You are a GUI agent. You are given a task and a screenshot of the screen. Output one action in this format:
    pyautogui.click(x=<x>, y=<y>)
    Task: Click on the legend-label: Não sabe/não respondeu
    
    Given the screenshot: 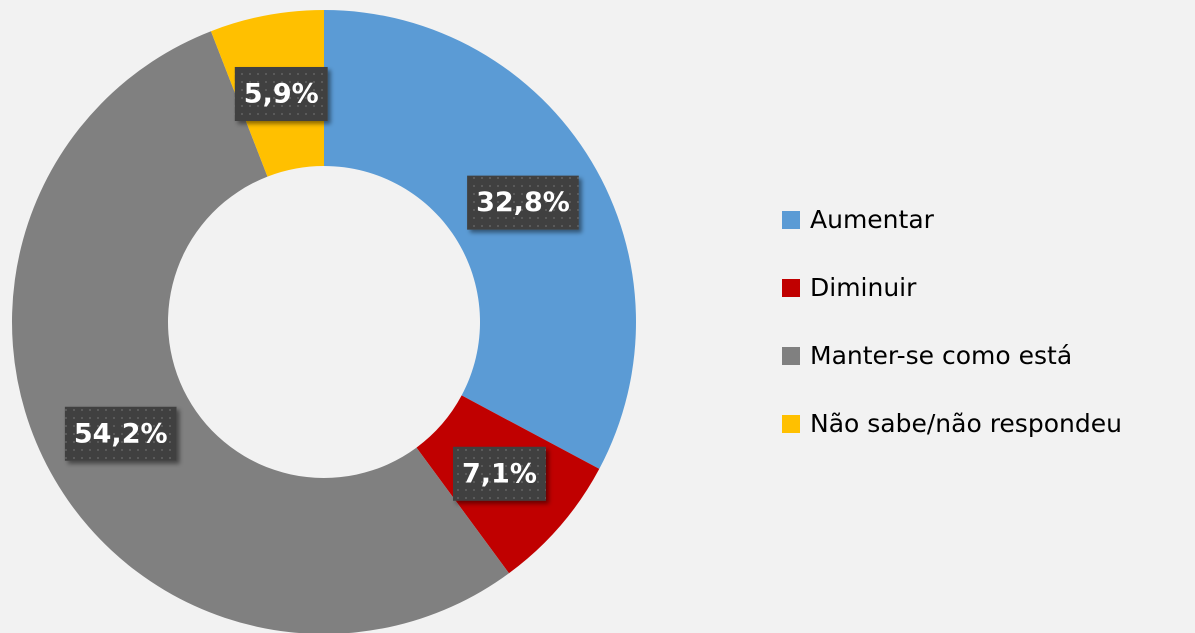 What is the action you would take?
    pyautogui.click(x=966, y=423)
    